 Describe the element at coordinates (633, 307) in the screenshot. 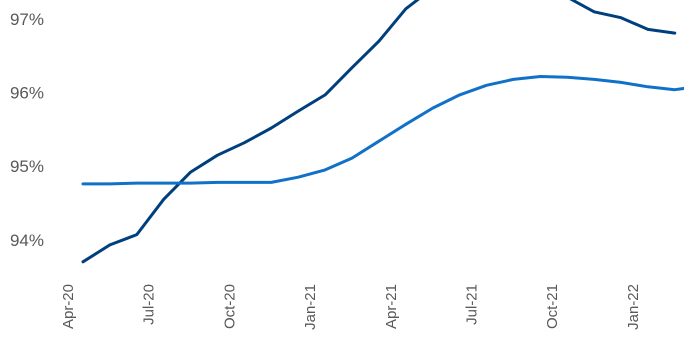

I see `x-tick-label: Jan-22` at that location.